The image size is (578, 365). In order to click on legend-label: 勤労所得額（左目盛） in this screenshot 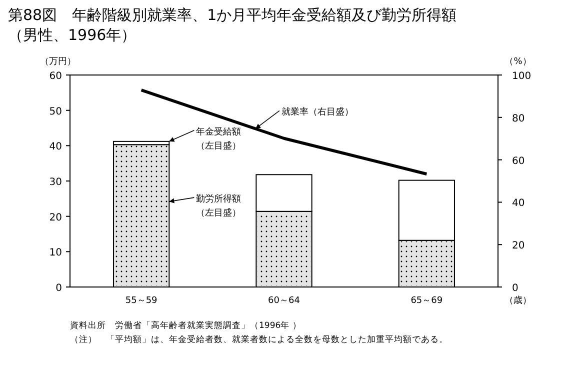, I will do `click(219, 206)`.